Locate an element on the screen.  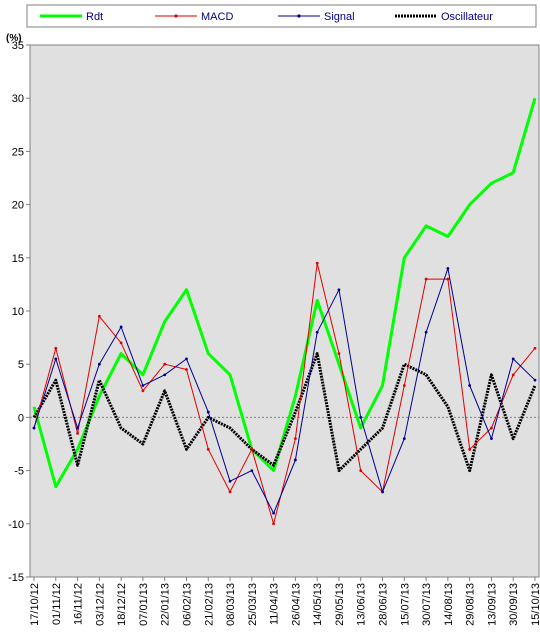
y-tick-label: 0 is located at coordinates (21, 418).